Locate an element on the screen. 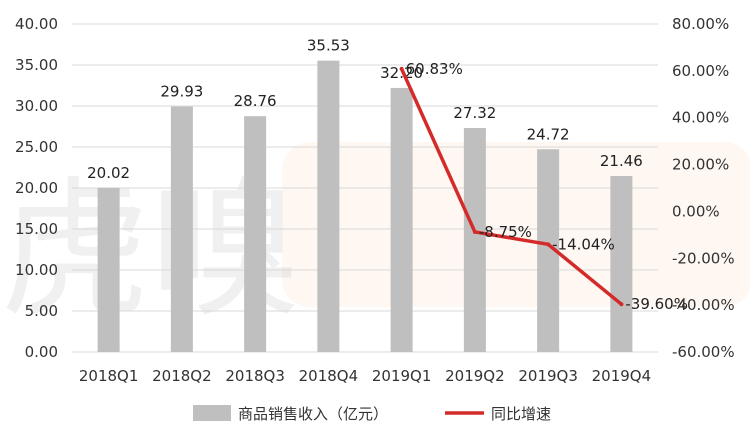  y-left-tick-label: 40.00 is located at coordinates (36, 24).